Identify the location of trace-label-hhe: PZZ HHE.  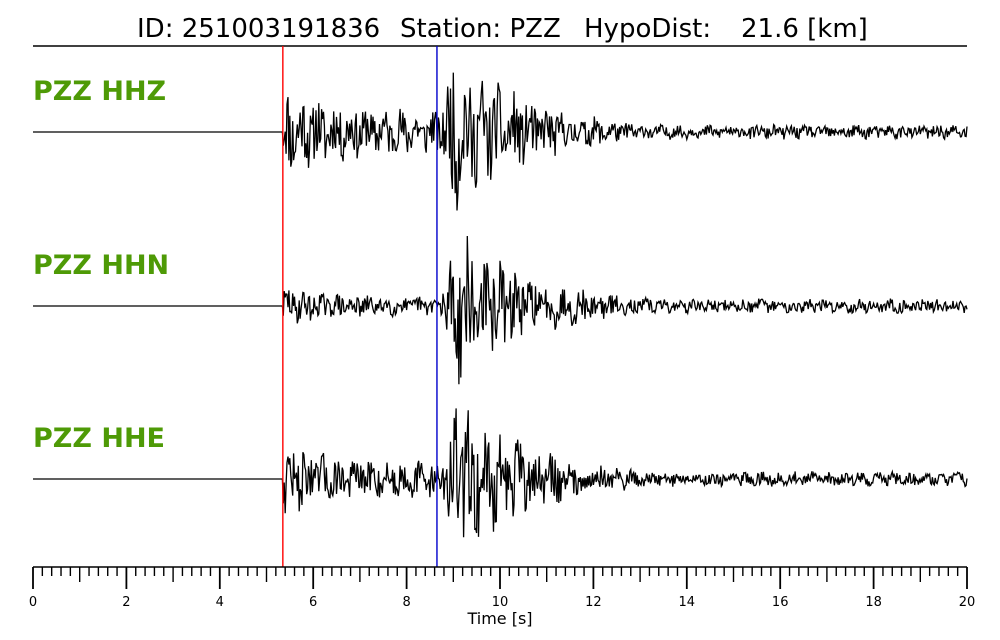
(99, 438).